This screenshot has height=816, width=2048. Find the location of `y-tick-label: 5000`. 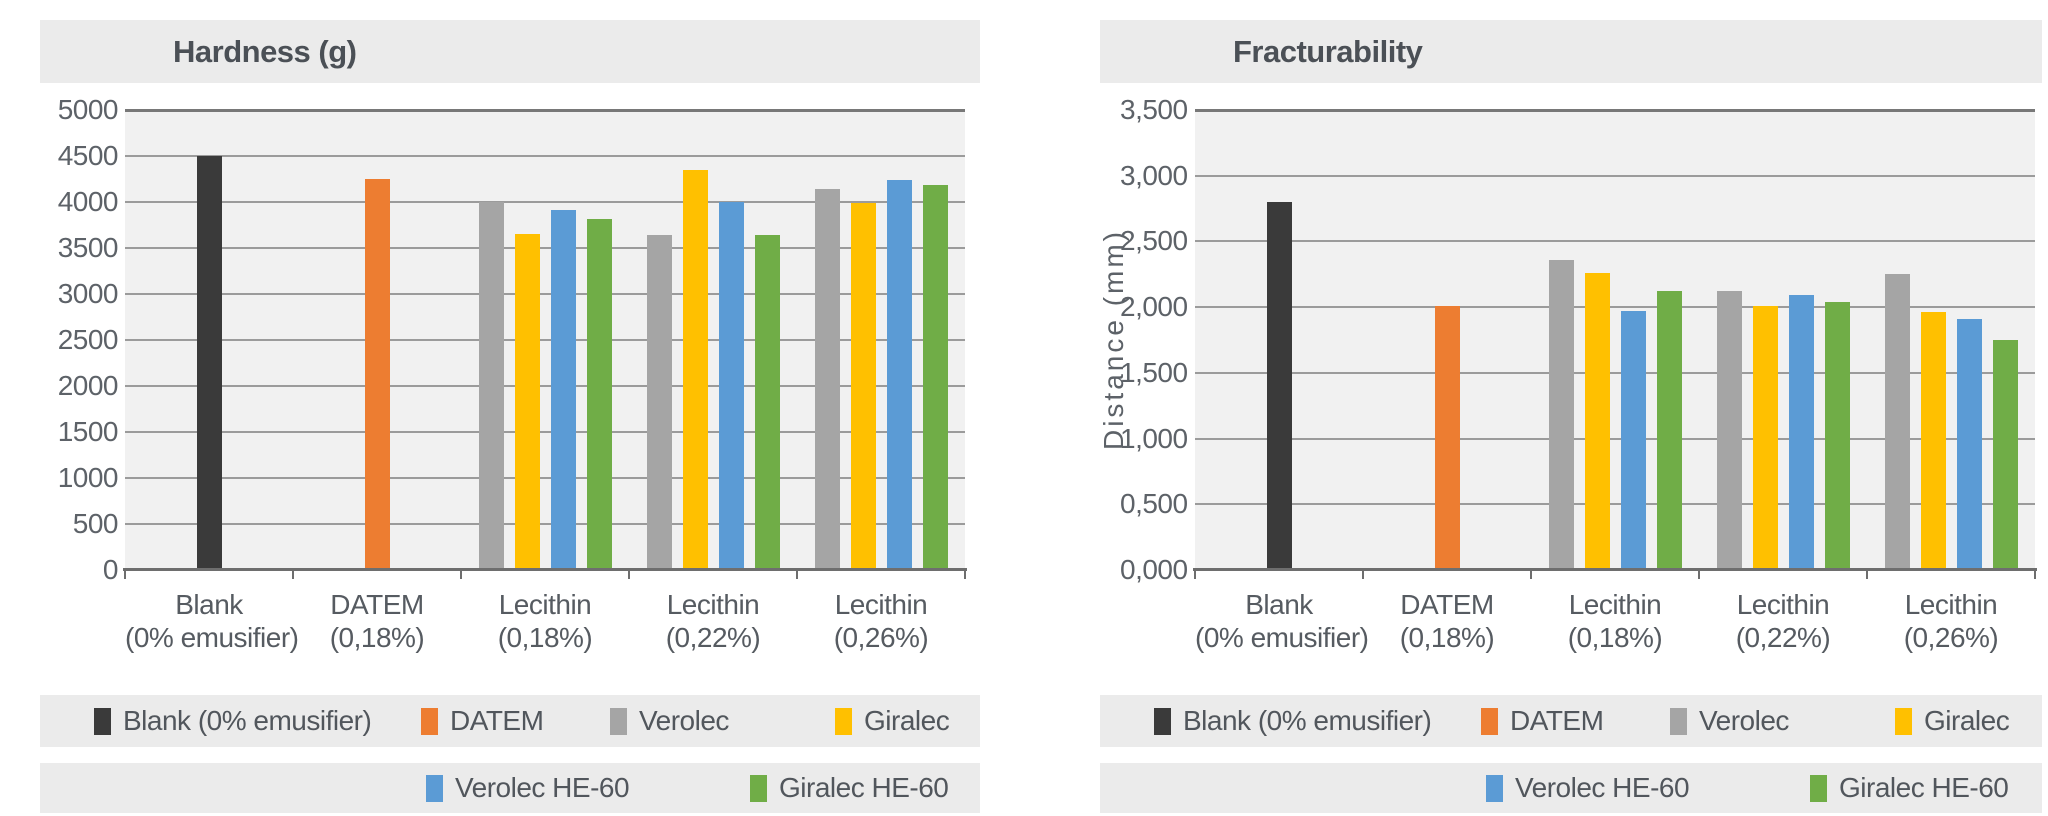

y-tick-label: 5000 is located at coordinates (88, 109).